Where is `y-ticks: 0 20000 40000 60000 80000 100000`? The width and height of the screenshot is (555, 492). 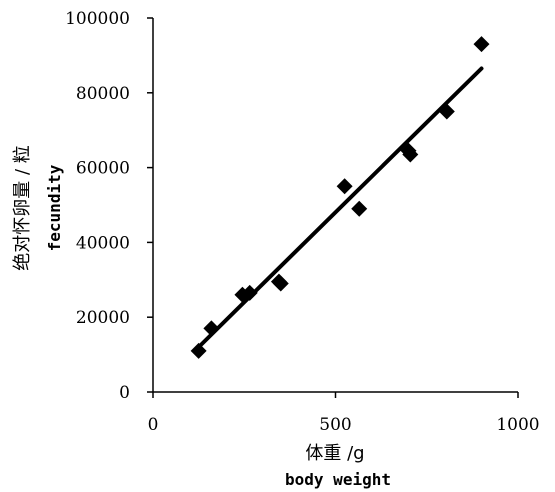
y-ticks: 0 20000 40000 60000 80000 100000 is located at coordinates (109, 206).